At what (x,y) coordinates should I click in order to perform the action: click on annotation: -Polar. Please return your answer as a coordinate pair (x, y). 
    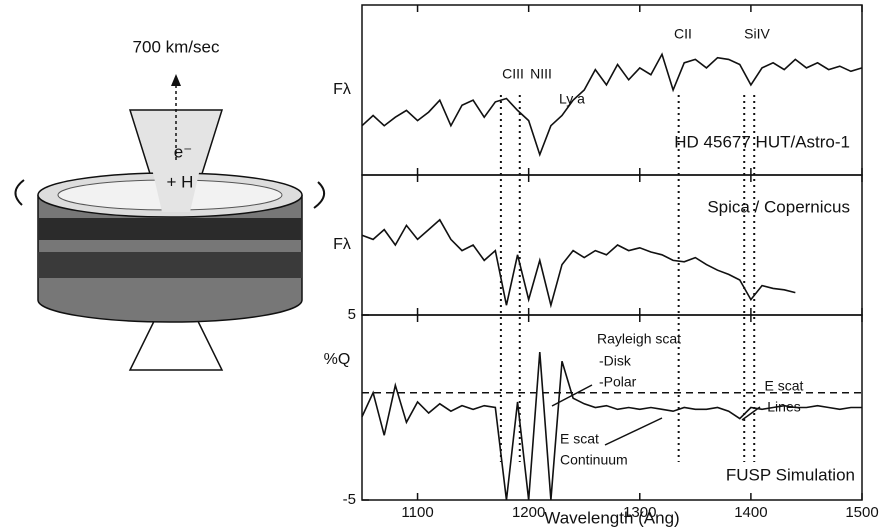
    Looking at the image, I should click on (618, 382).